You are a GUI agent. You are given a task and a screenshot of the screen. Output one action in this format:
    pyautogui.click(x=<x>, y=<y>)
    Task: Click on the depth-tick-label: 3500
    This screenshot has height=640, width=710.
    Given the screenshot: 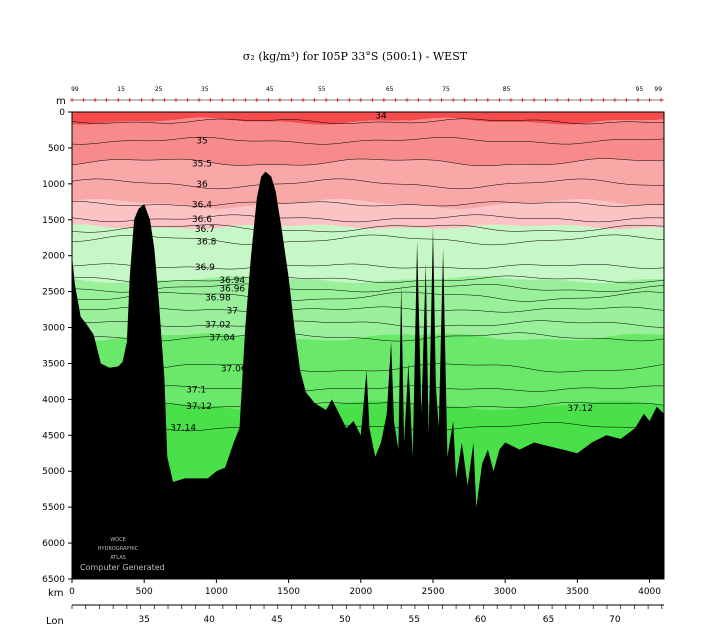 What is the action you would take?
    pyautogui.click(x=53, y=364)
    